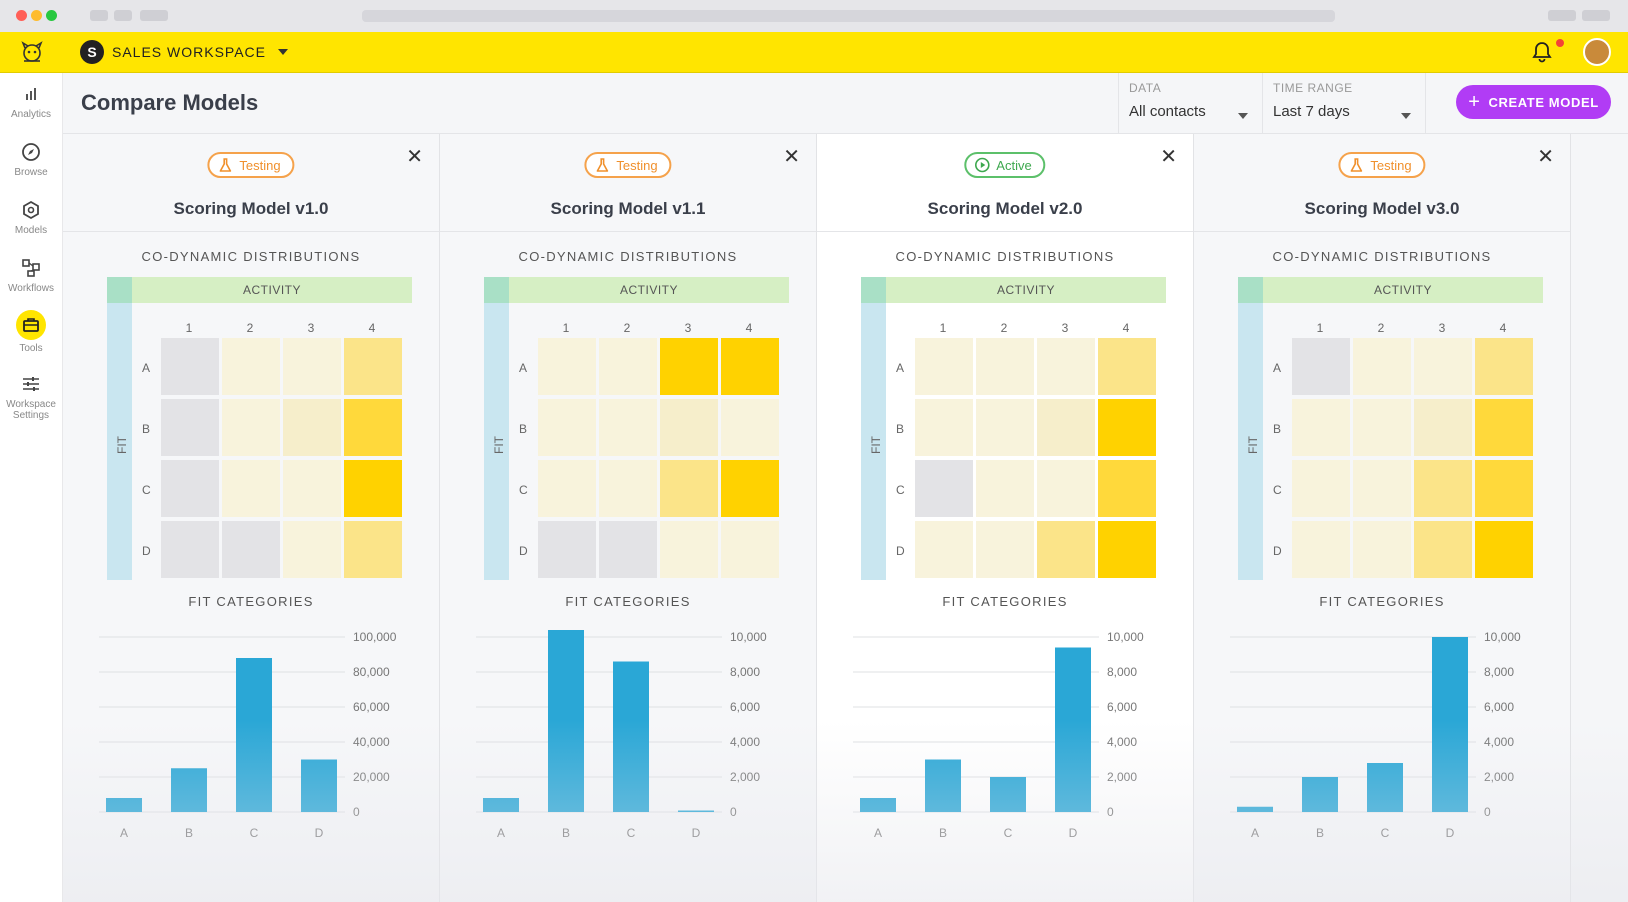 Image resolution: width=1628 pixels, height=902 pixels. I want to click on sidebar-item-label: Workspace Settings, so click(31, 410).